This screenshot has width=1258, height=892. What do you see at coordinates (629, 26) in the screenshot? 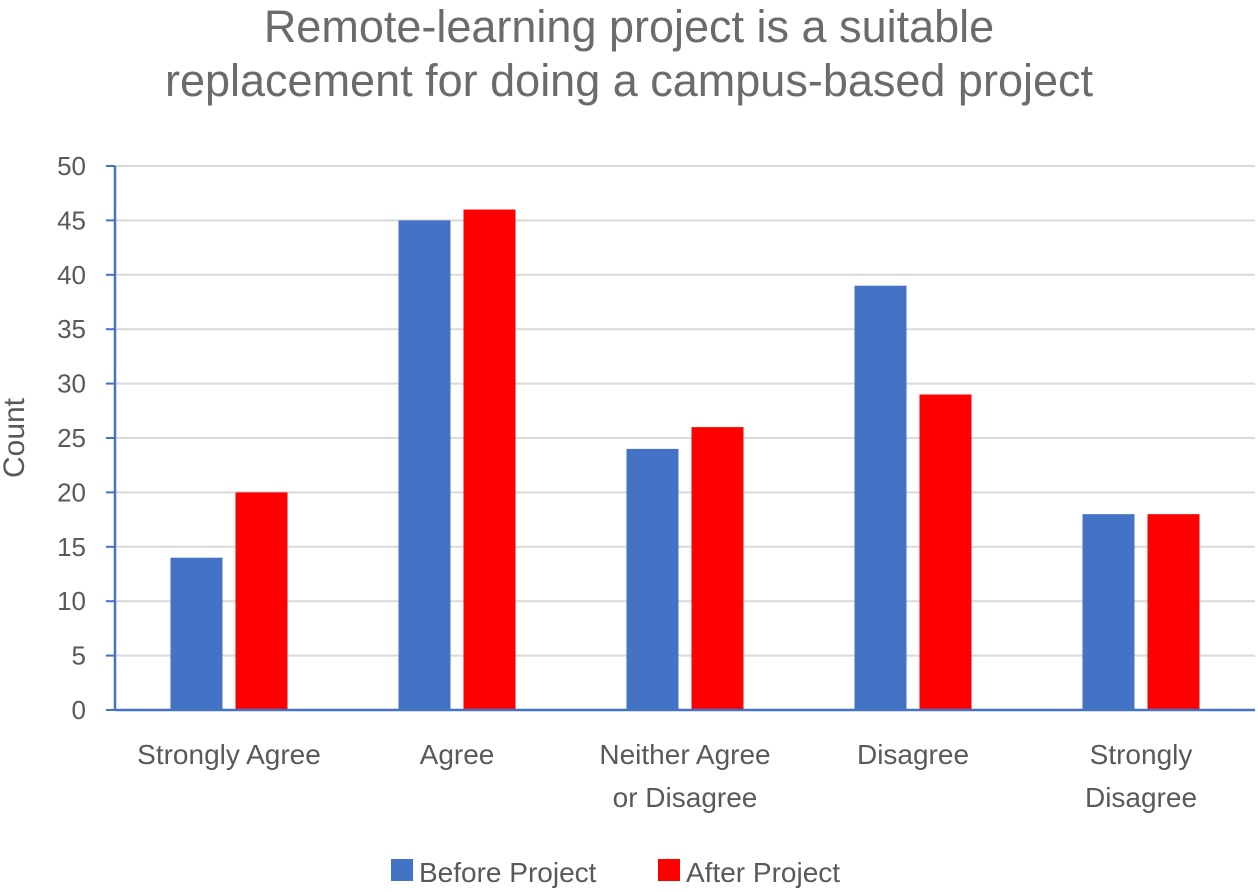
I see `chart-title-line-1: Remote-learning project is a suitable` at bounding box center [629, 26].